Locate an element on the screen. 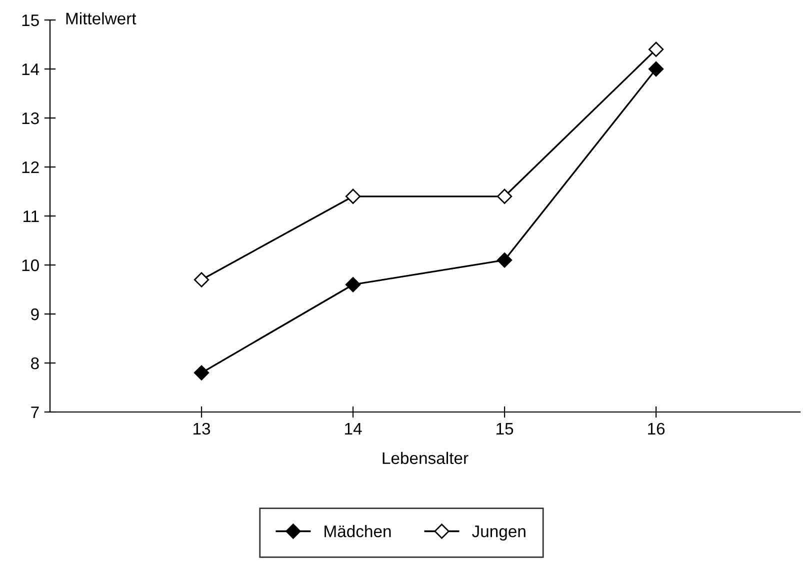 The height and width of the screenshot is (562, 803). y-tick-label: 10 is located at coordinates (30, 265).